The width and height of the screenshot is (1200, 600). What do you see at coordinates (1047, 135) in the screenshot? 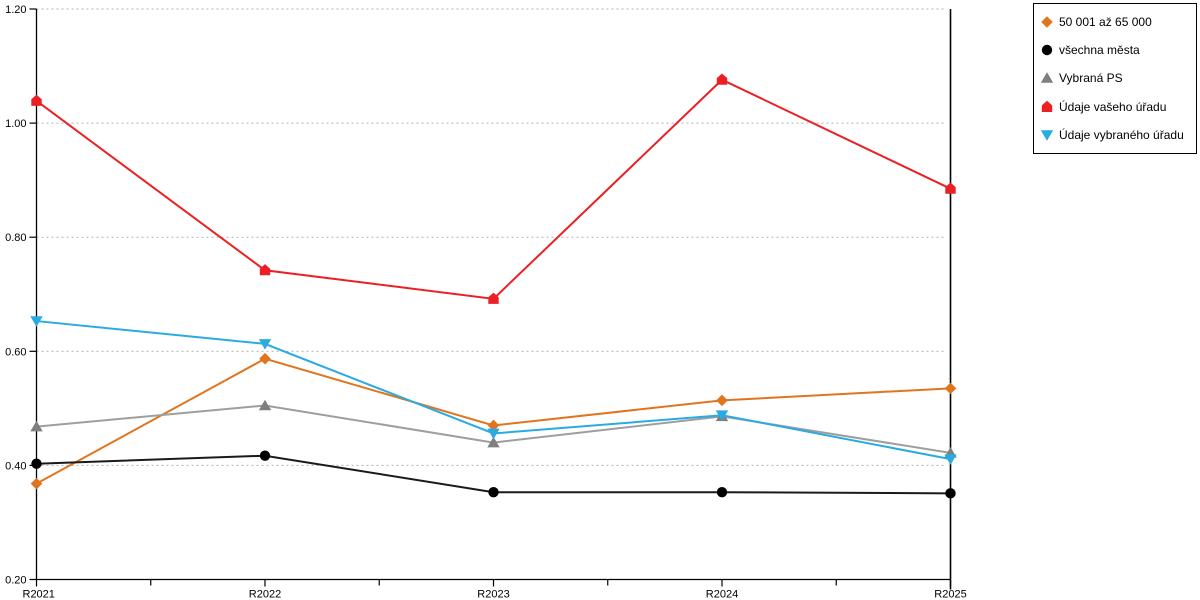
I see `triangle-down-icon` at bounding box center [1047, 135].